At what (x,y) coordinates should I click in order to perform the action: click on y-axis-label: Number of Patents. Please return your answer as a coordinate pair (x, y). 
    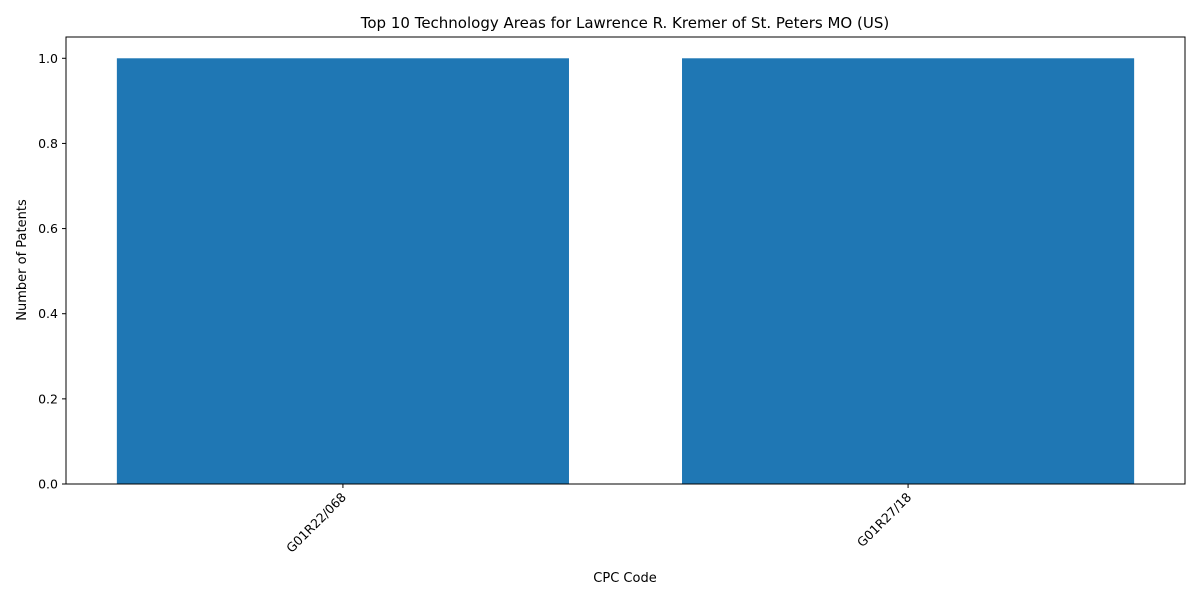
    Looking at the image, I should click on (22, 260).